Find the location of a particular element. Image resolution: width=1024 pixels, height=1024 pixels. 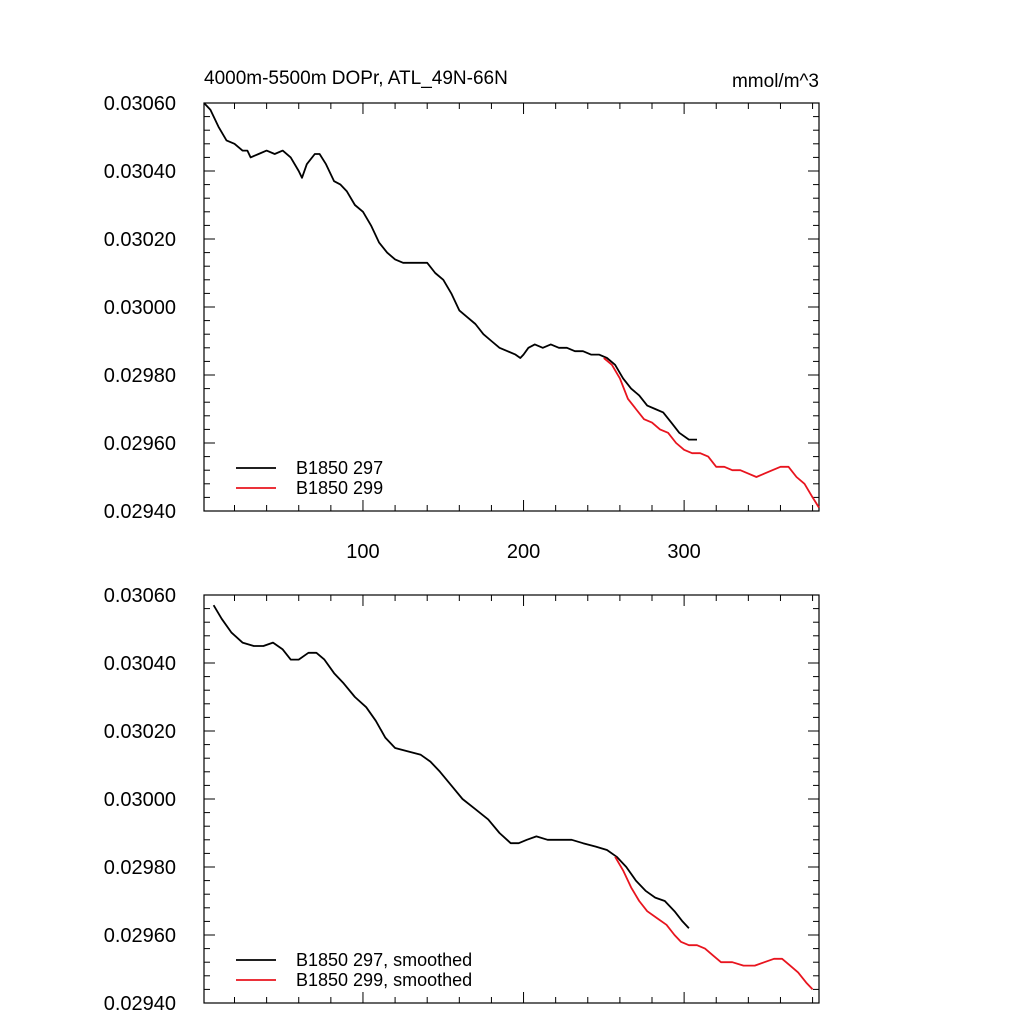

x-tick-label: 100 is located at coordinates (362, 552).